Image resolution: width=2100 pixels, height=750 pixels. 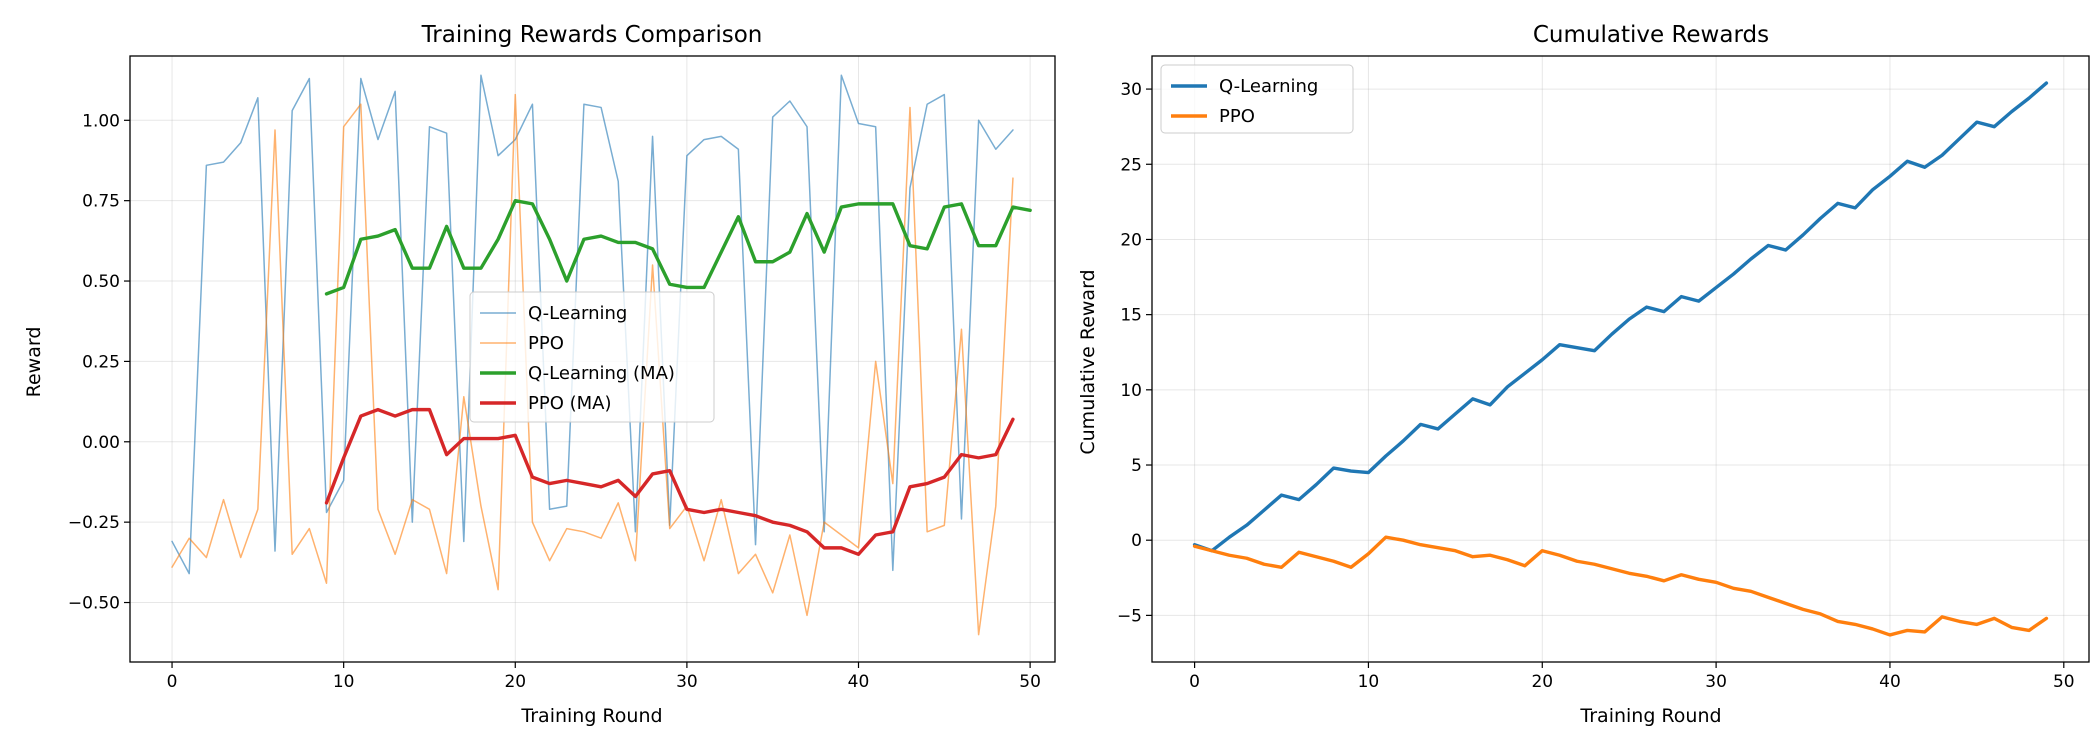 What do you see at coordinates (678, 247) in the screenshot?
I see `series-line-q-learning-ma` at bounding box center [678, 247].